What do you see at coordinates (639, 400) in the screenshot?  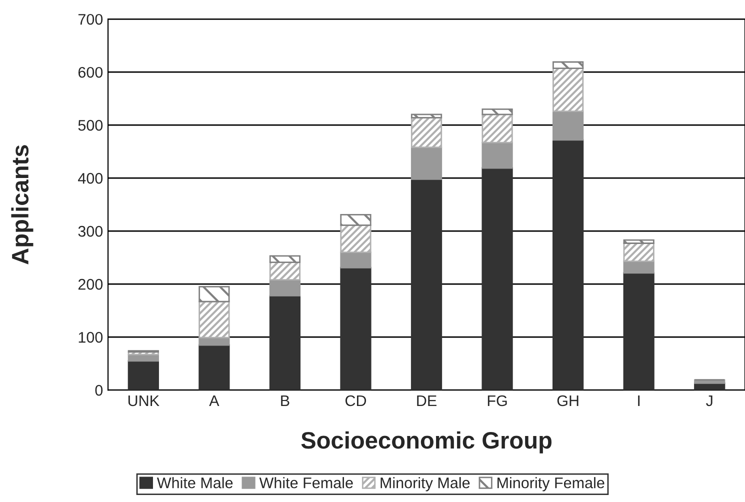 I see `x-tick-label: I` at bounding box center [639, 400].